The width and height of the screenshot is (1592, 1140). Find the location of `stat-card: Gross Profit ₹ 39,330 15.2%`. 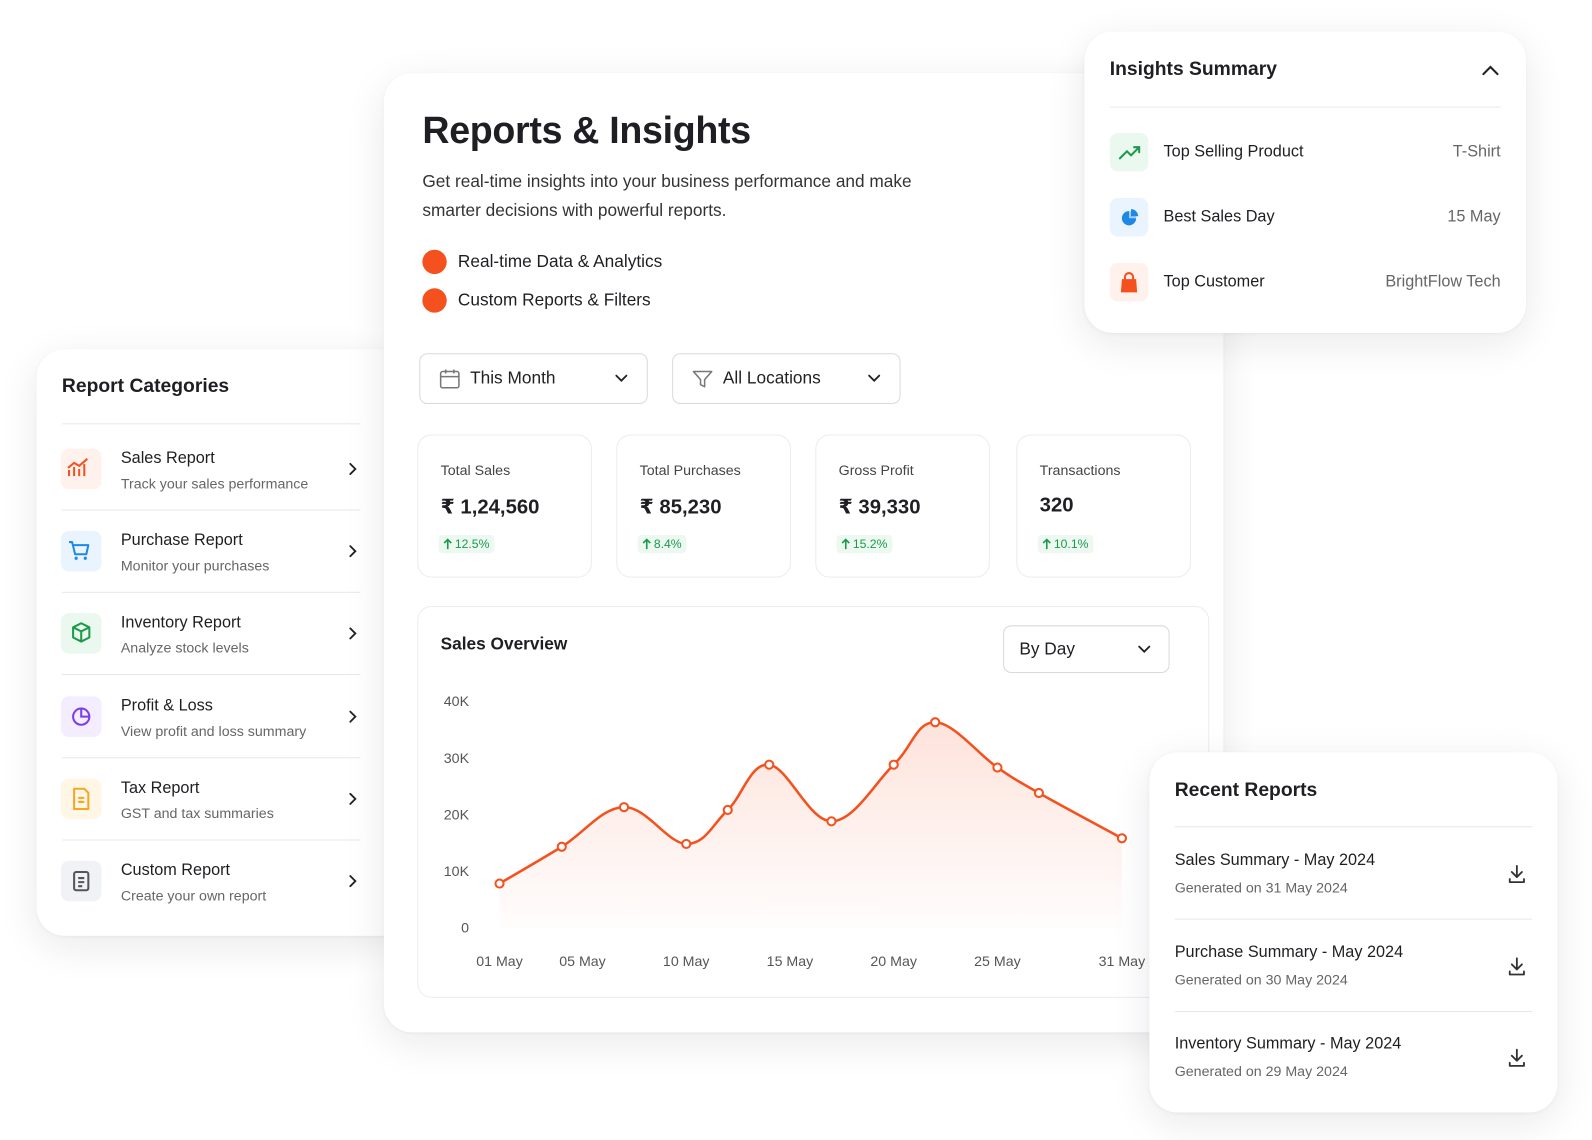

stat-card: Gross Profit ₹ 39,330 15.2% is located at coordinates (902, 506).